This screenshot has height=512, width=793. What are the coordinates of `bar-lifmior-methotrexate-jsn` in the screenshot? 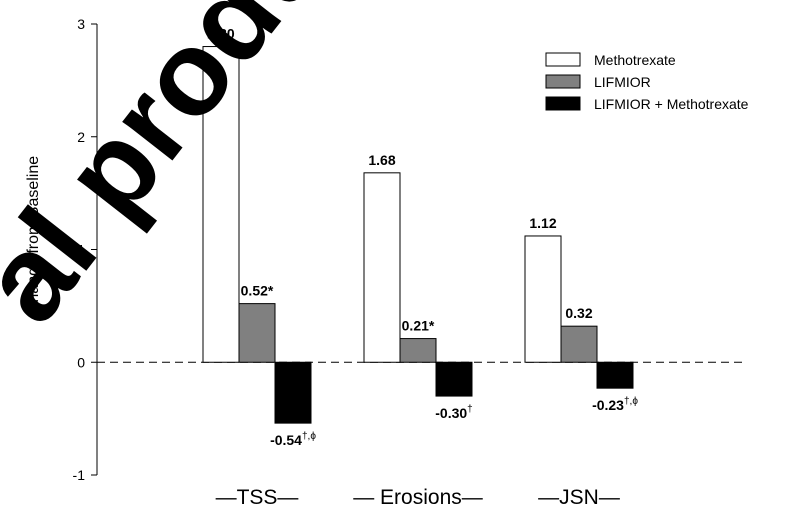 It's located at (615, 375).